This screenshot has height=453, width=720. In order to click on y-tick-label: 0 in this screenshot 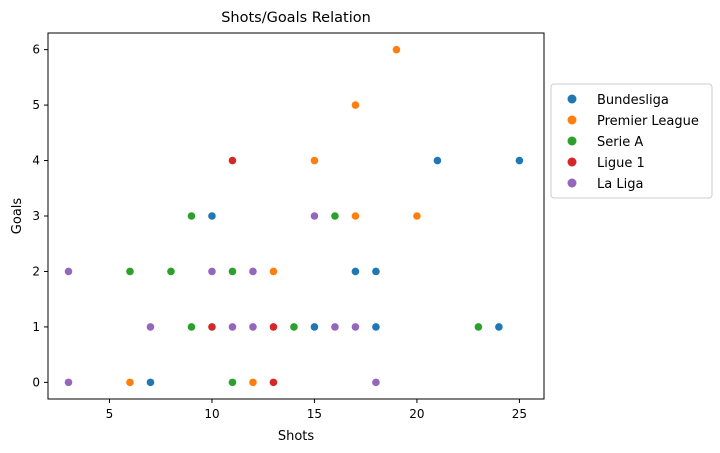, I will do `click(36, 382)`.